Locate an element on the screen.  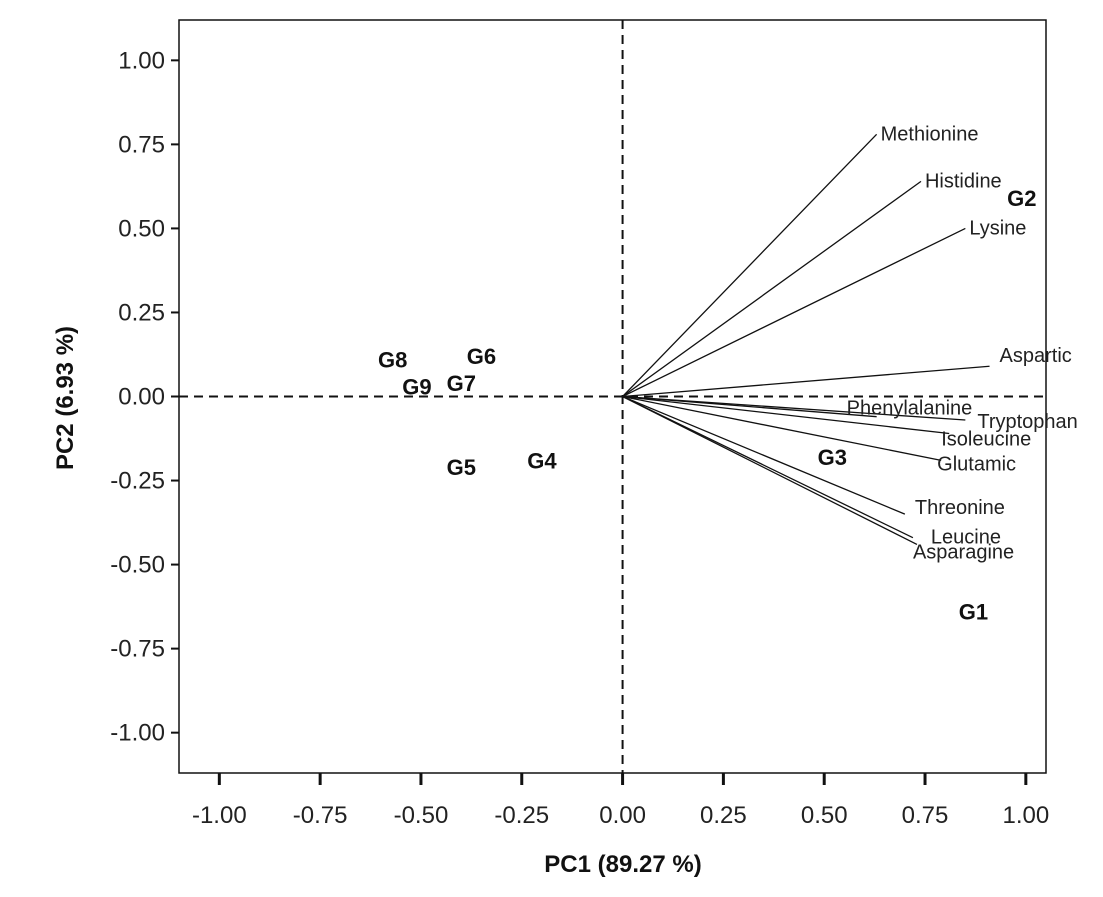
vector-histidine is located at coordinates (772, 289).